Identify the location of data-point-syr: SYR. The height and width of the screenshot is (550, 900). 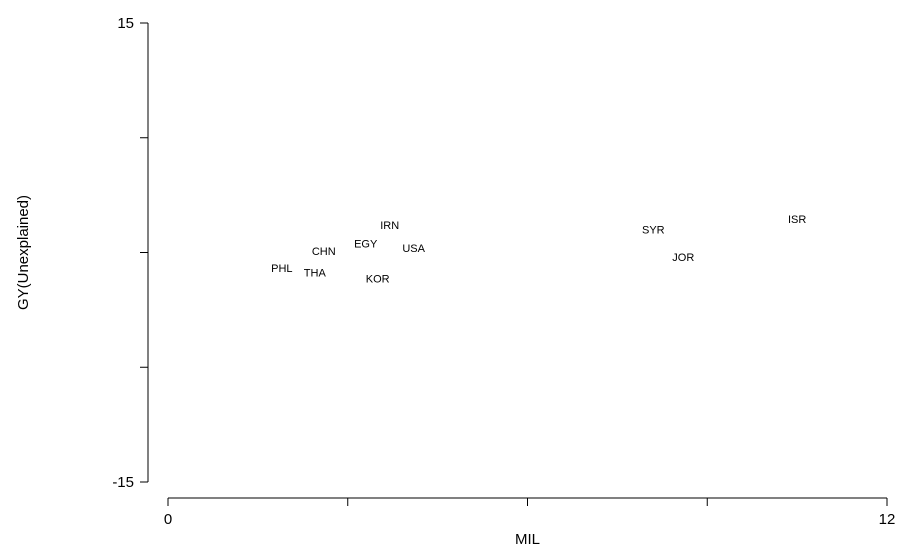
(653, 231).